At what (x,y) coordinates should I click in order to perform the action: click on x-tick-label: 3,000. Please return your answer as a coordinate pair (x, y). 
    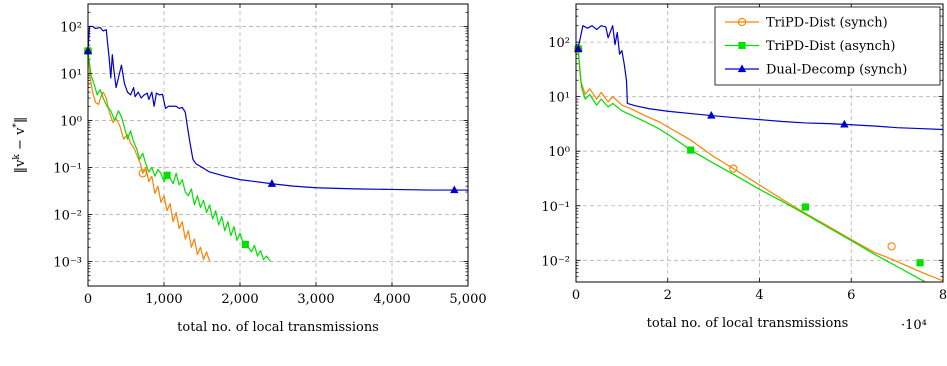
    Looking at the image, I should click on (315, 299).